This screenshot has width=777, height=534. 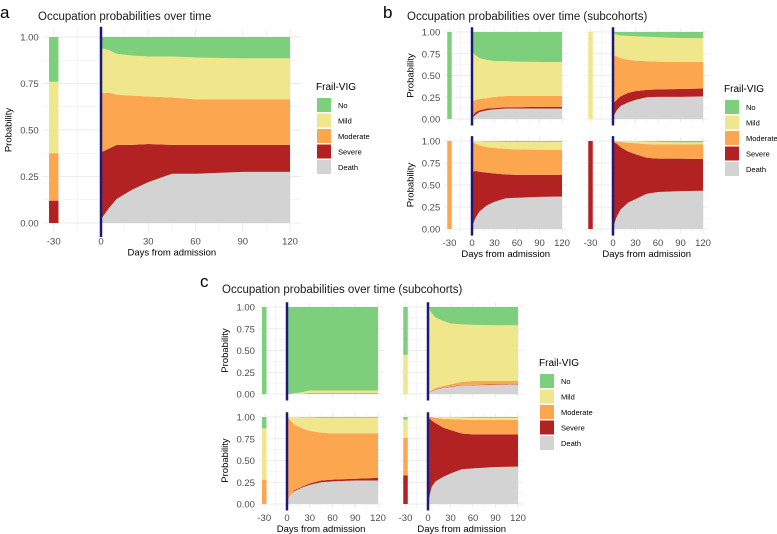 What do you see at coordinates (566, 404) in the screenshot?
I see `legend-c: Frail-VIG No Mild Moderate Severe Death` at bounding box center [566, 404].